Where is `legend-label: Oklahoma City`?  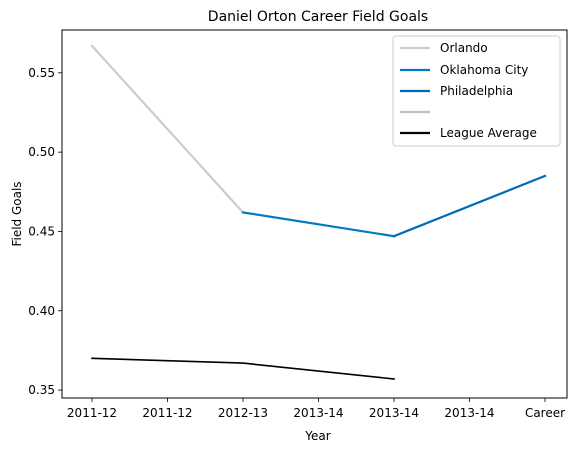
legend-label: Oklahoma City is located at coordinates (484, 70).